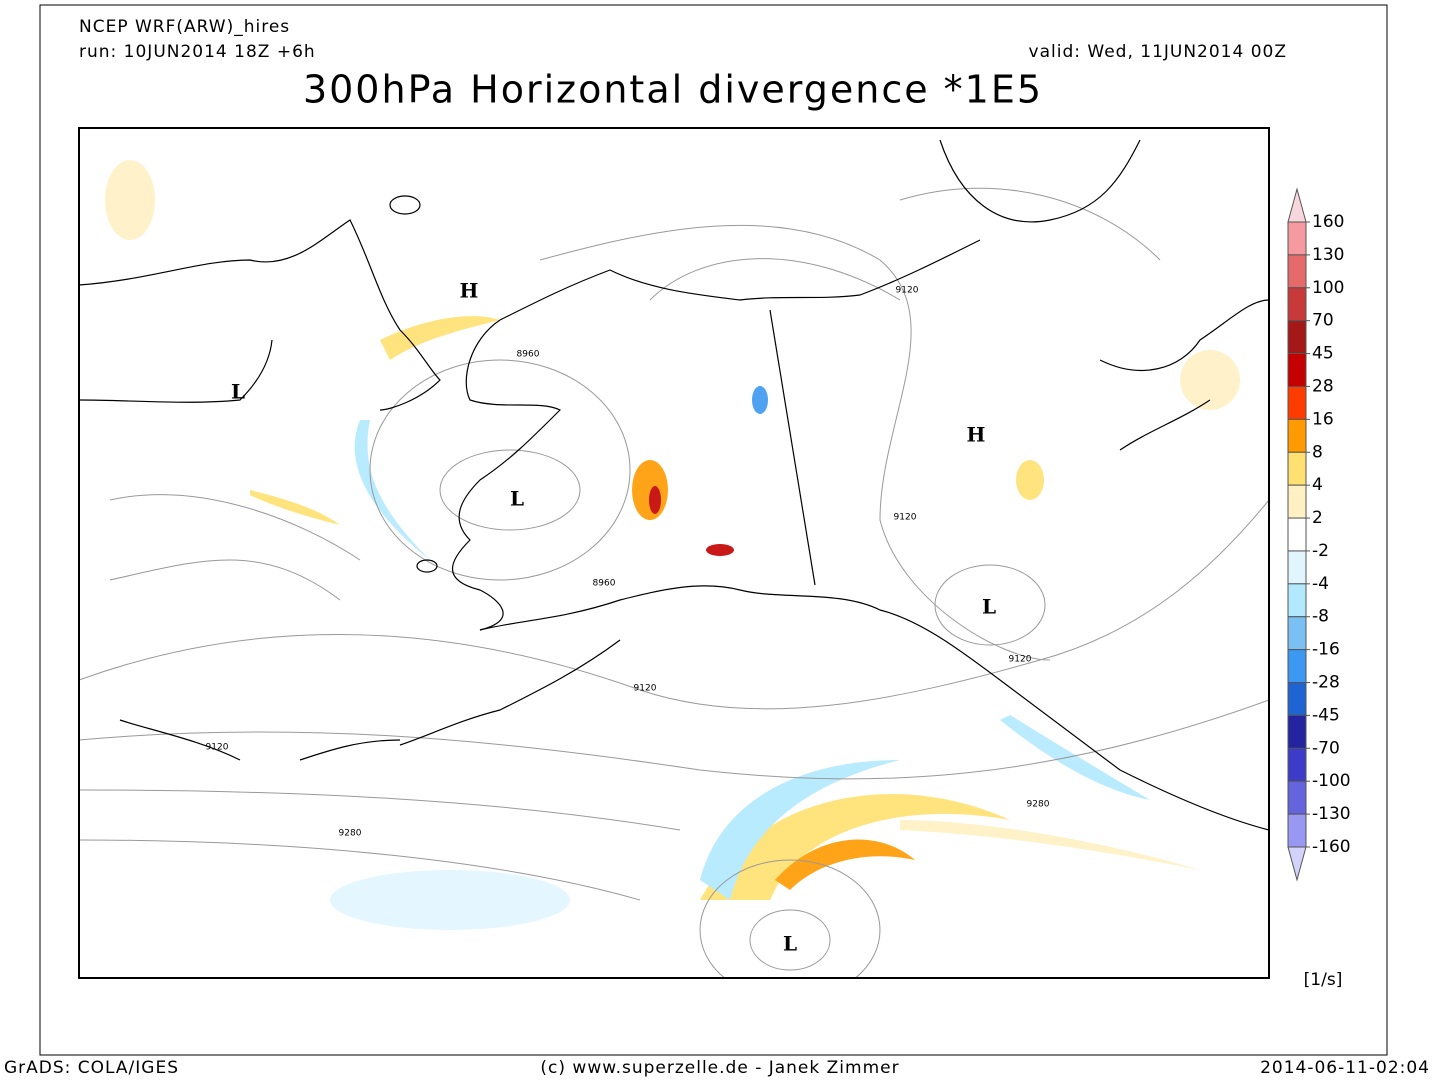 The width and height of the screenshot is (1440, 1080). Describe the element at coordinates (1317, 485) in the screenshot. I see `colorbar-label: 4` at that location.